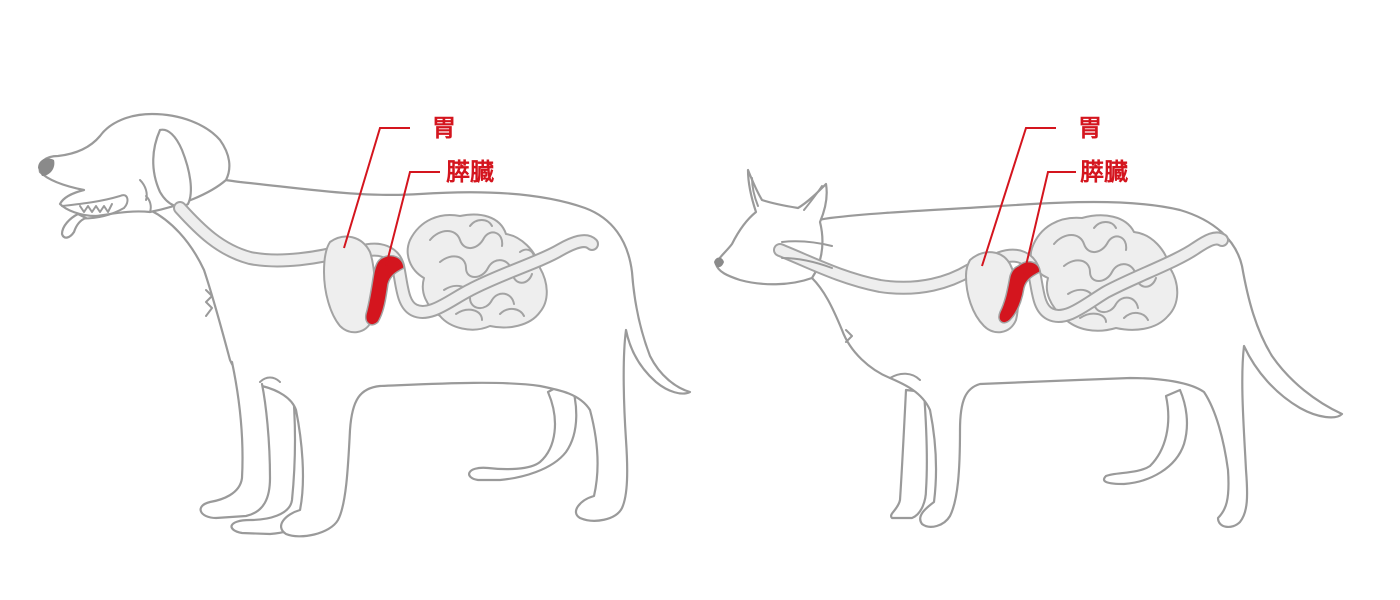  What do you see at coordinates (444, 128) in the screenshot?
I see `dog-stomach-label: 胃` at bounding box center [444, 128].